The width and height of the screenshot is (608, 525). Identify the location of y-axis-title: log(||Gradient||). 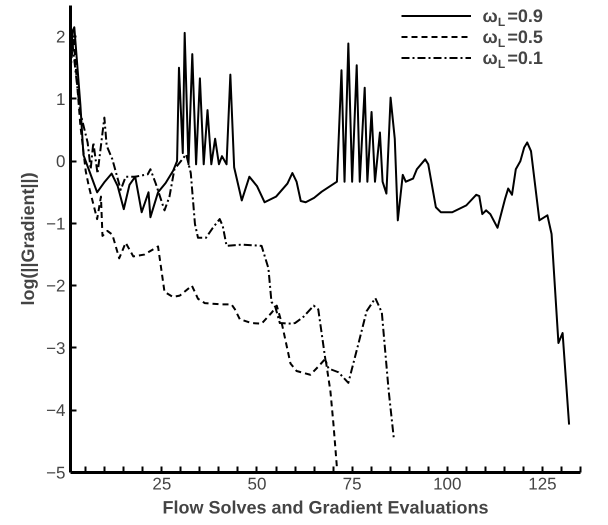
(28, 239).